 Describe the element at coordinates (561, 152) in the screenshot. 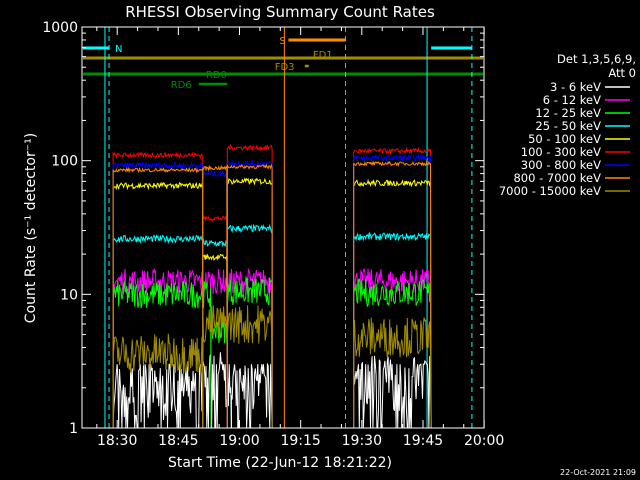

I see `legend-label: 100 - 300 keV` at that location.